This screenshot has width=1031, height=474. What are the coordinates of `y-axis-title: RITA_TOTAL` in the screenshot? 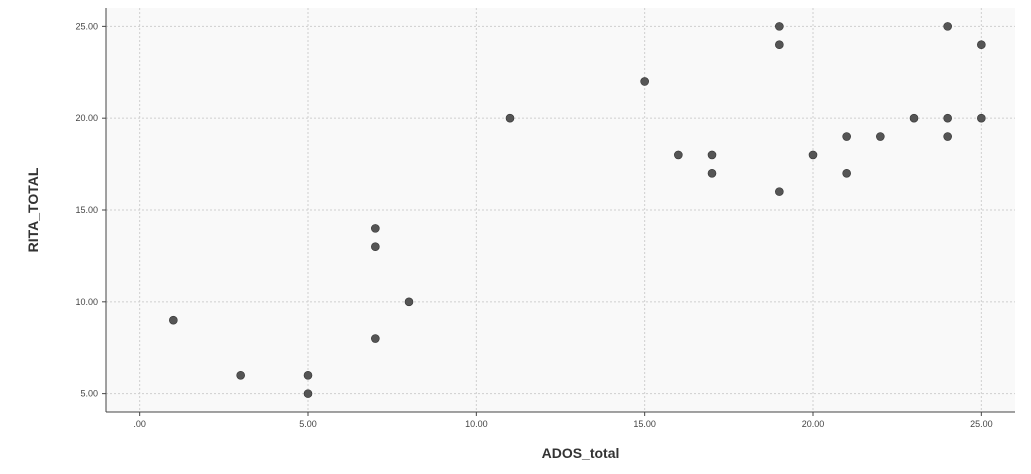 It's located at (33, 209).